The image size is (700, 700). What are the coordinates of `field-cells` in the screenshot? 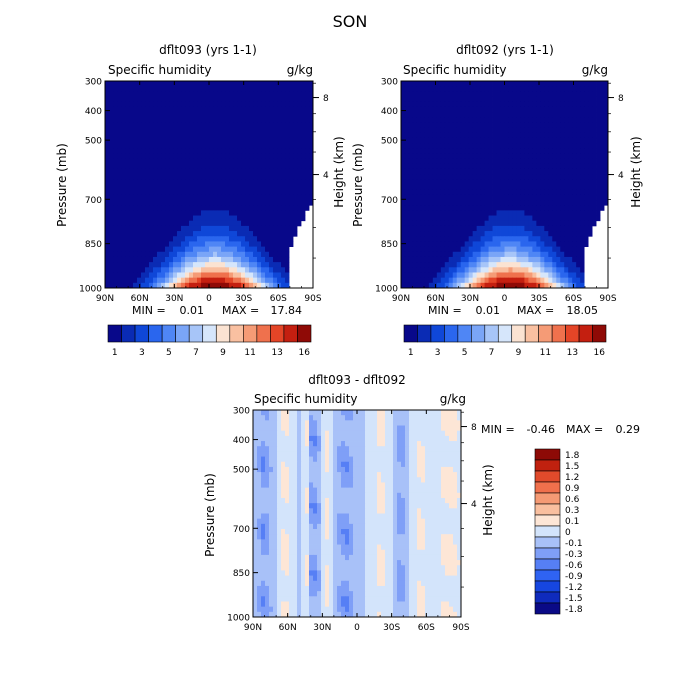 It's located at (357, 514).